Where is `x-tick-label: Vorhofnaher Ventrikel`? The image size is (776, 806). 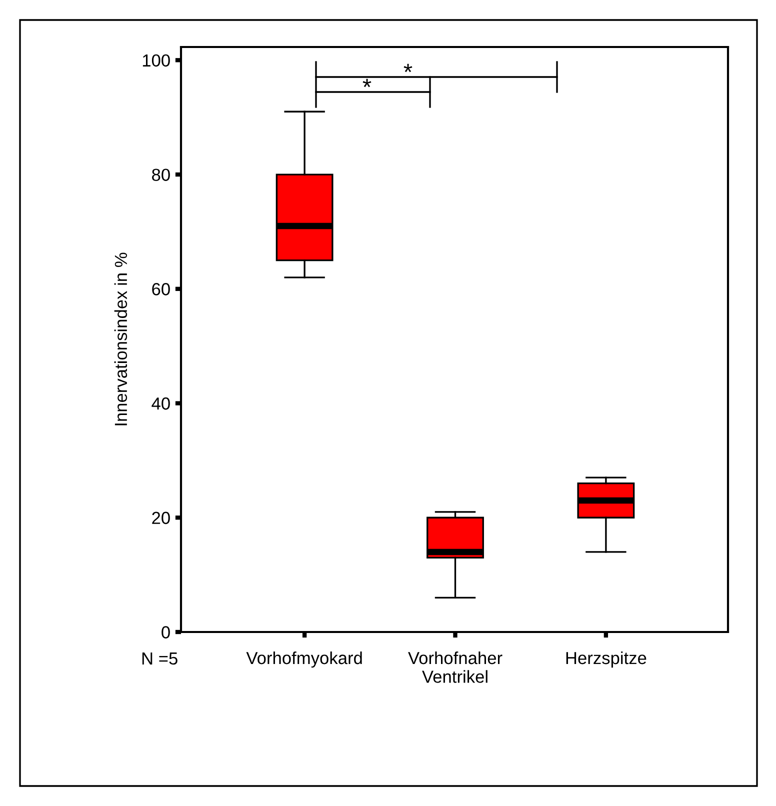
x-tick-label: Vorhofnaher Ventrikel is located at coordinates (455, 667).